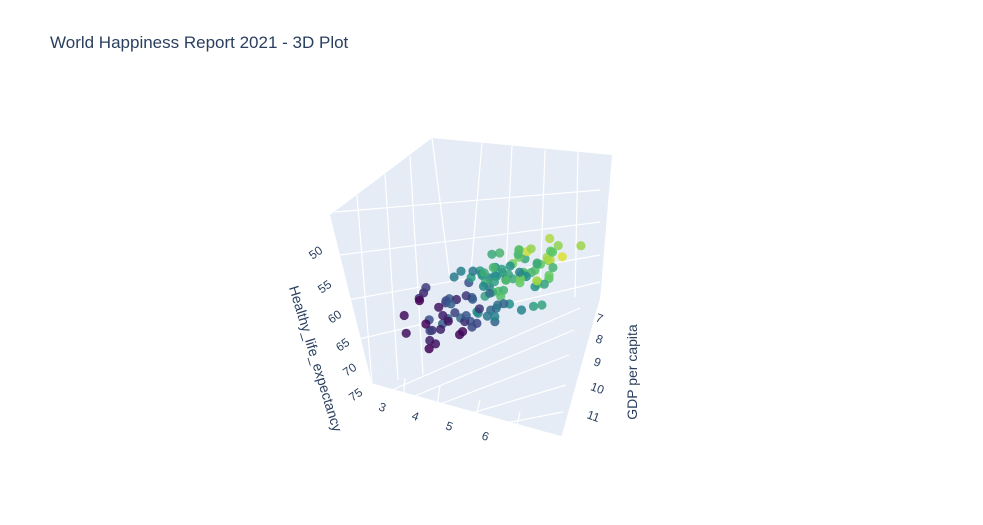 The image size is (983, 525). Describe the element at coordinates (334, 316) in the screenshot. I see `y-tick-label: 60` at that location.